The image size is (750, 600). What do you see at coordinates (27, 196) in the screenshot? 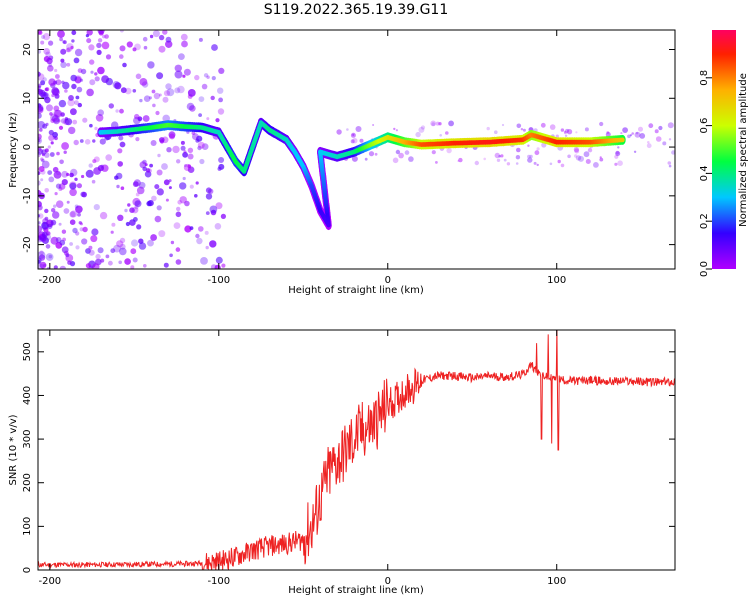
I see `y-tick-label: -10` at bounding box center [27, 196].